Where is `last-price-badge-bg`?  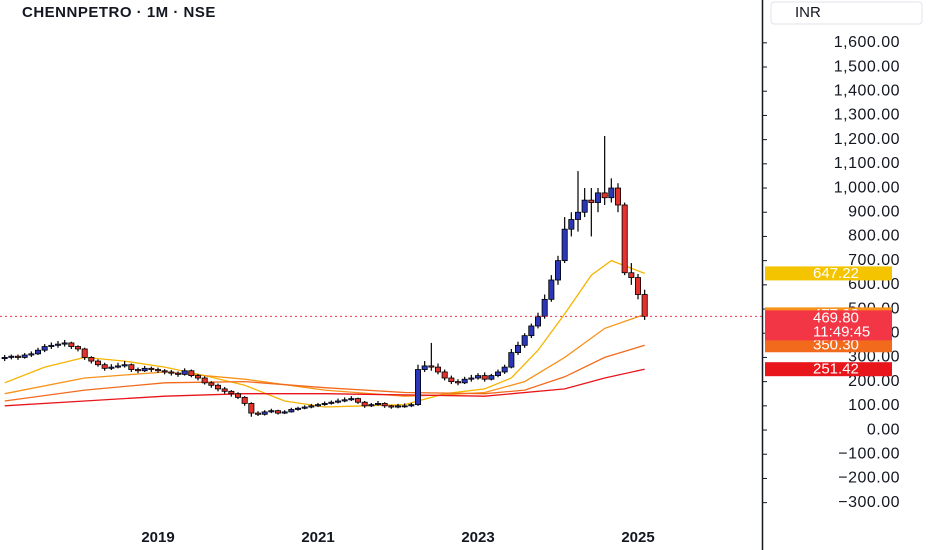
last-price-badge-bg is located at coordinates (828, 325).